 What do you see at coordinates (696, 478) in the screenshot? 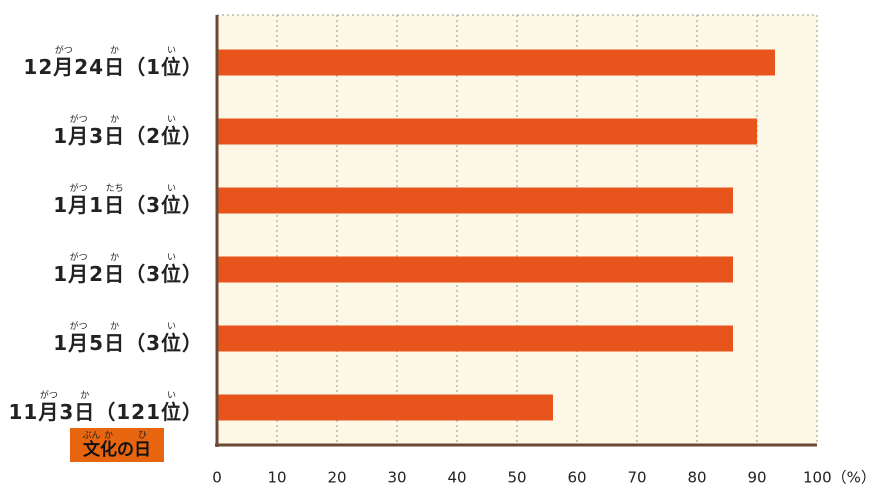
I see `x-tick-label: 80` at bounding box center [696, 478].